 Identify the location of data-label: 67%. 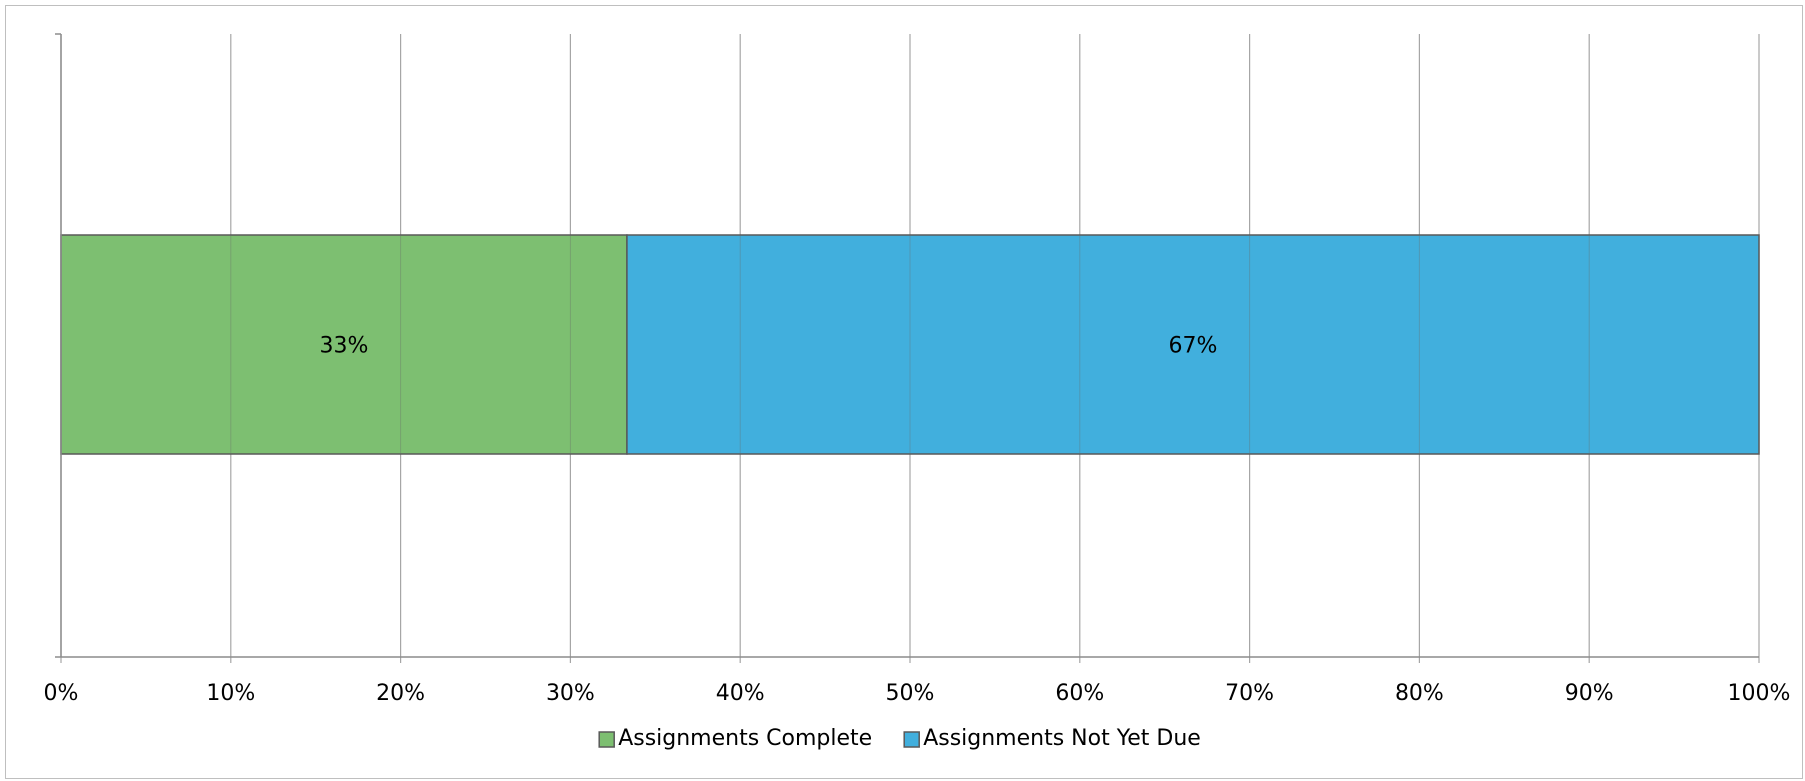
(1193, 346).